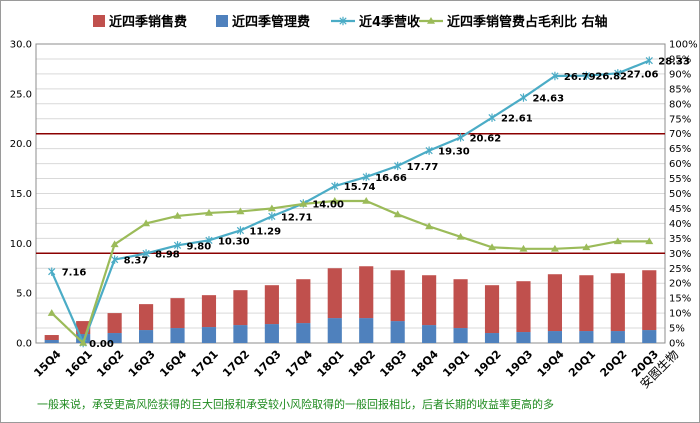  Describe the element at coordinates (423, 167) in the screenshot. I see `revenue-data-label: 17.77` at that location.